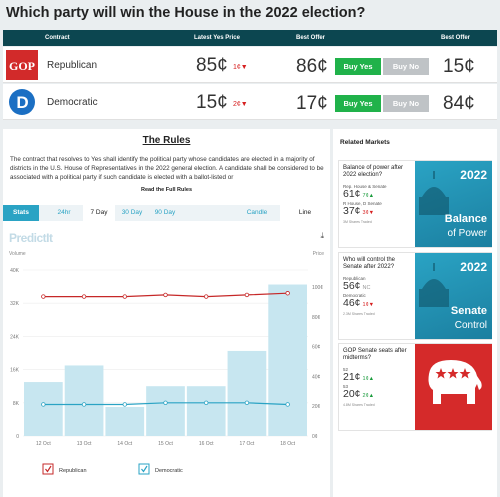 Image resolution: width=500 pixels, height=497 pixels. What do you see at coordinates (22, 65) in the screenshot?
I see `gop-logo-icon: GOP` at bounding box center [22, 65].